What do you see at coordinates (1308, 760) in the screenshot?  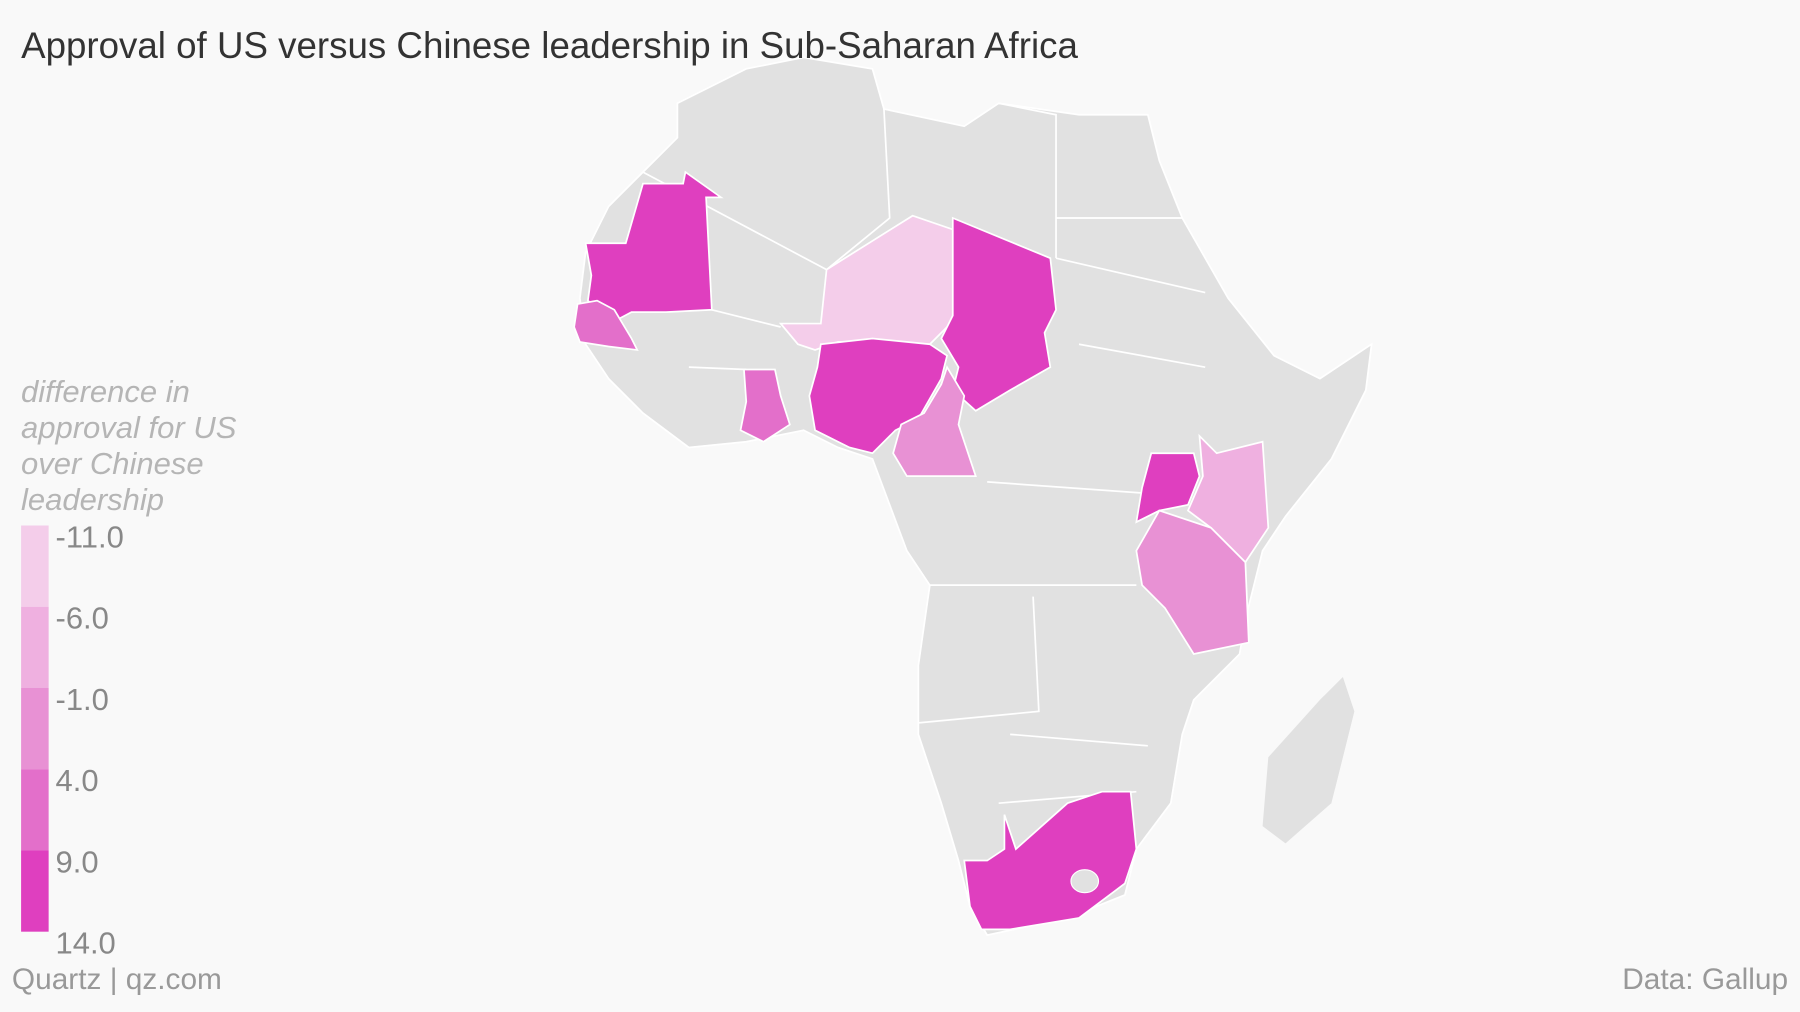 I see `madagascar` at bounding box center [1308, 760].